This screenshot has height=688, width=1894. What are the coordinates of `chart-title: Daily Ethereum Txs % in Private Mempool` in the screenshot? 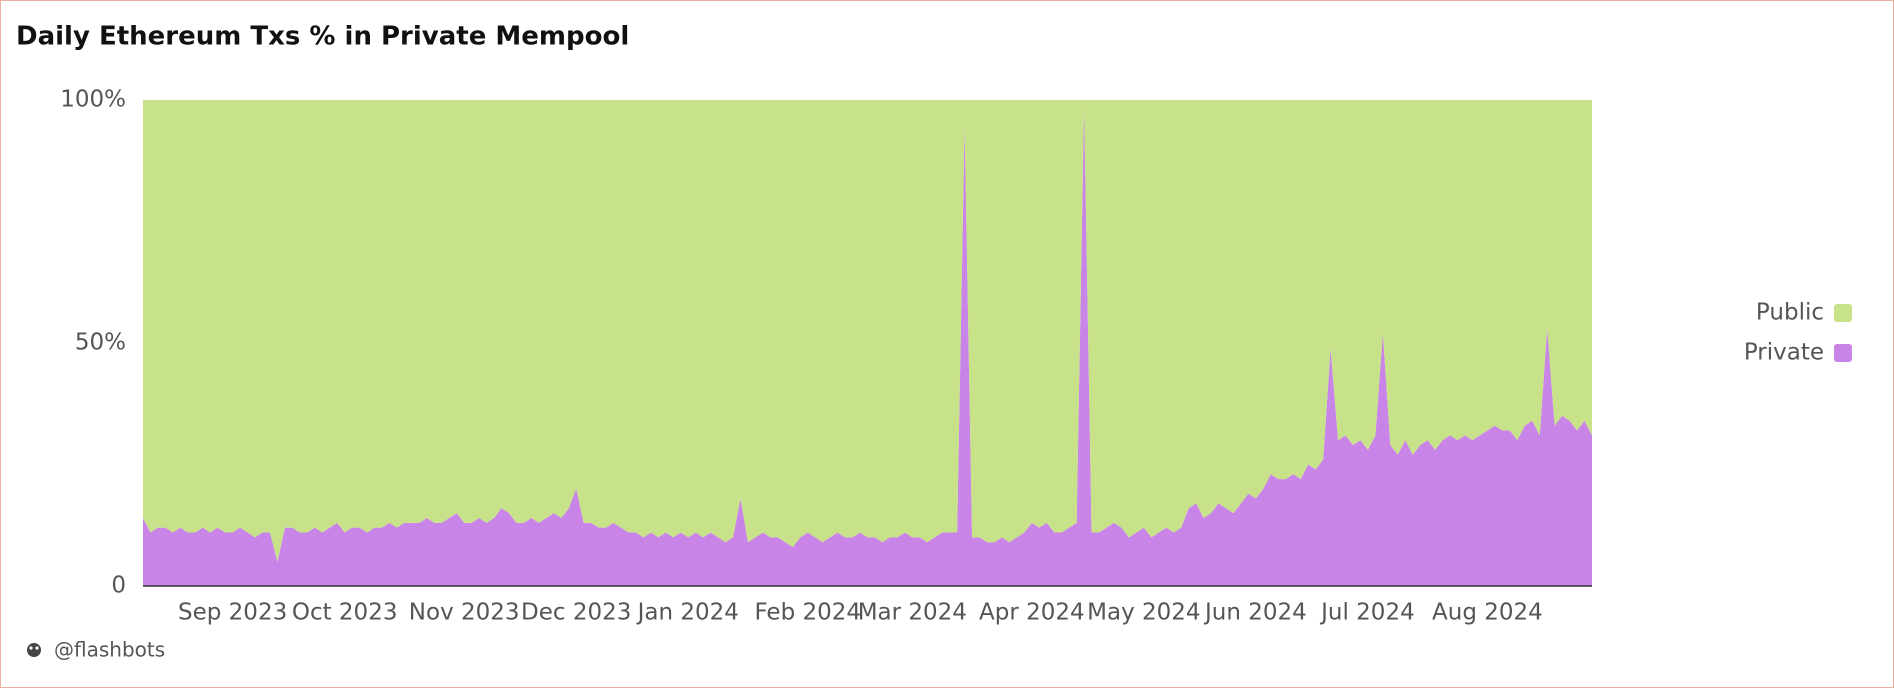 It's located at (322, 37).